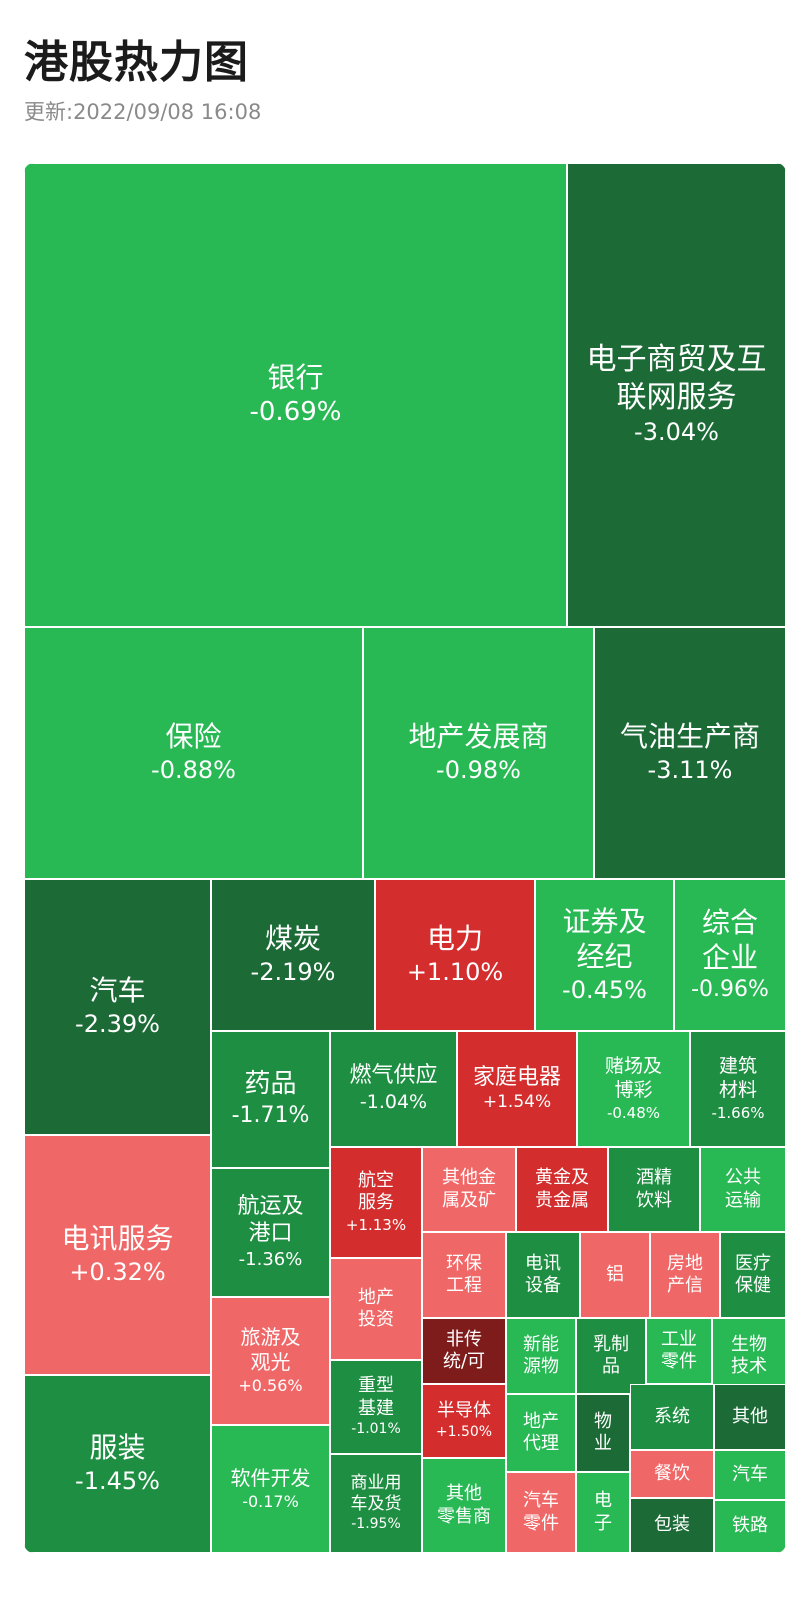  I want to click on heatmap-tile: 服装 -1.45%, so click(117, 1464).